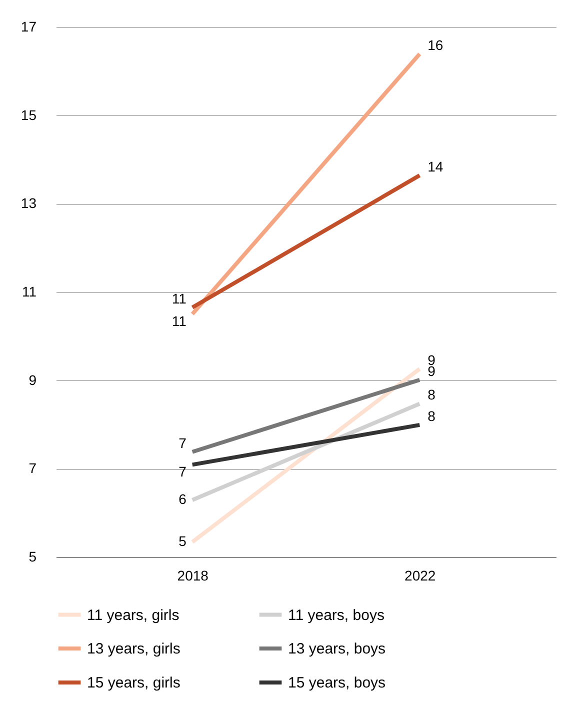 This screenshot has width=587, height=728. What do you see at coordinates (32, 468) in the screenshot?
I see `y-tick-label: 7` at bounding box center [32, 468].